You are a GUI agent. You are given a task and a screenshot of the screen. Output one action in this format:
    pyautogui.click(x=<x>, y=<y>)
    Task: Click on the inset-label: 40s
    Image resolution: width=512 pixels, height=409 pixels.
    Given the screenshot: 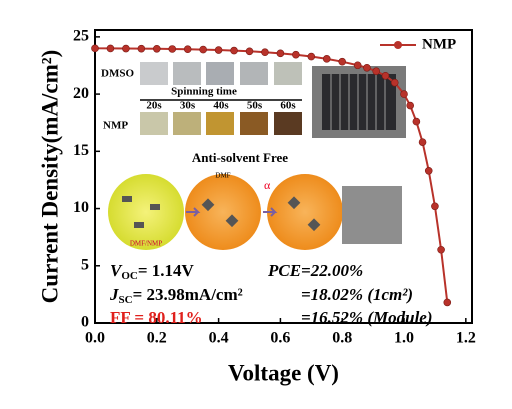 What is the action you would take?
    pyautogui.click(x=221, y=106)
    